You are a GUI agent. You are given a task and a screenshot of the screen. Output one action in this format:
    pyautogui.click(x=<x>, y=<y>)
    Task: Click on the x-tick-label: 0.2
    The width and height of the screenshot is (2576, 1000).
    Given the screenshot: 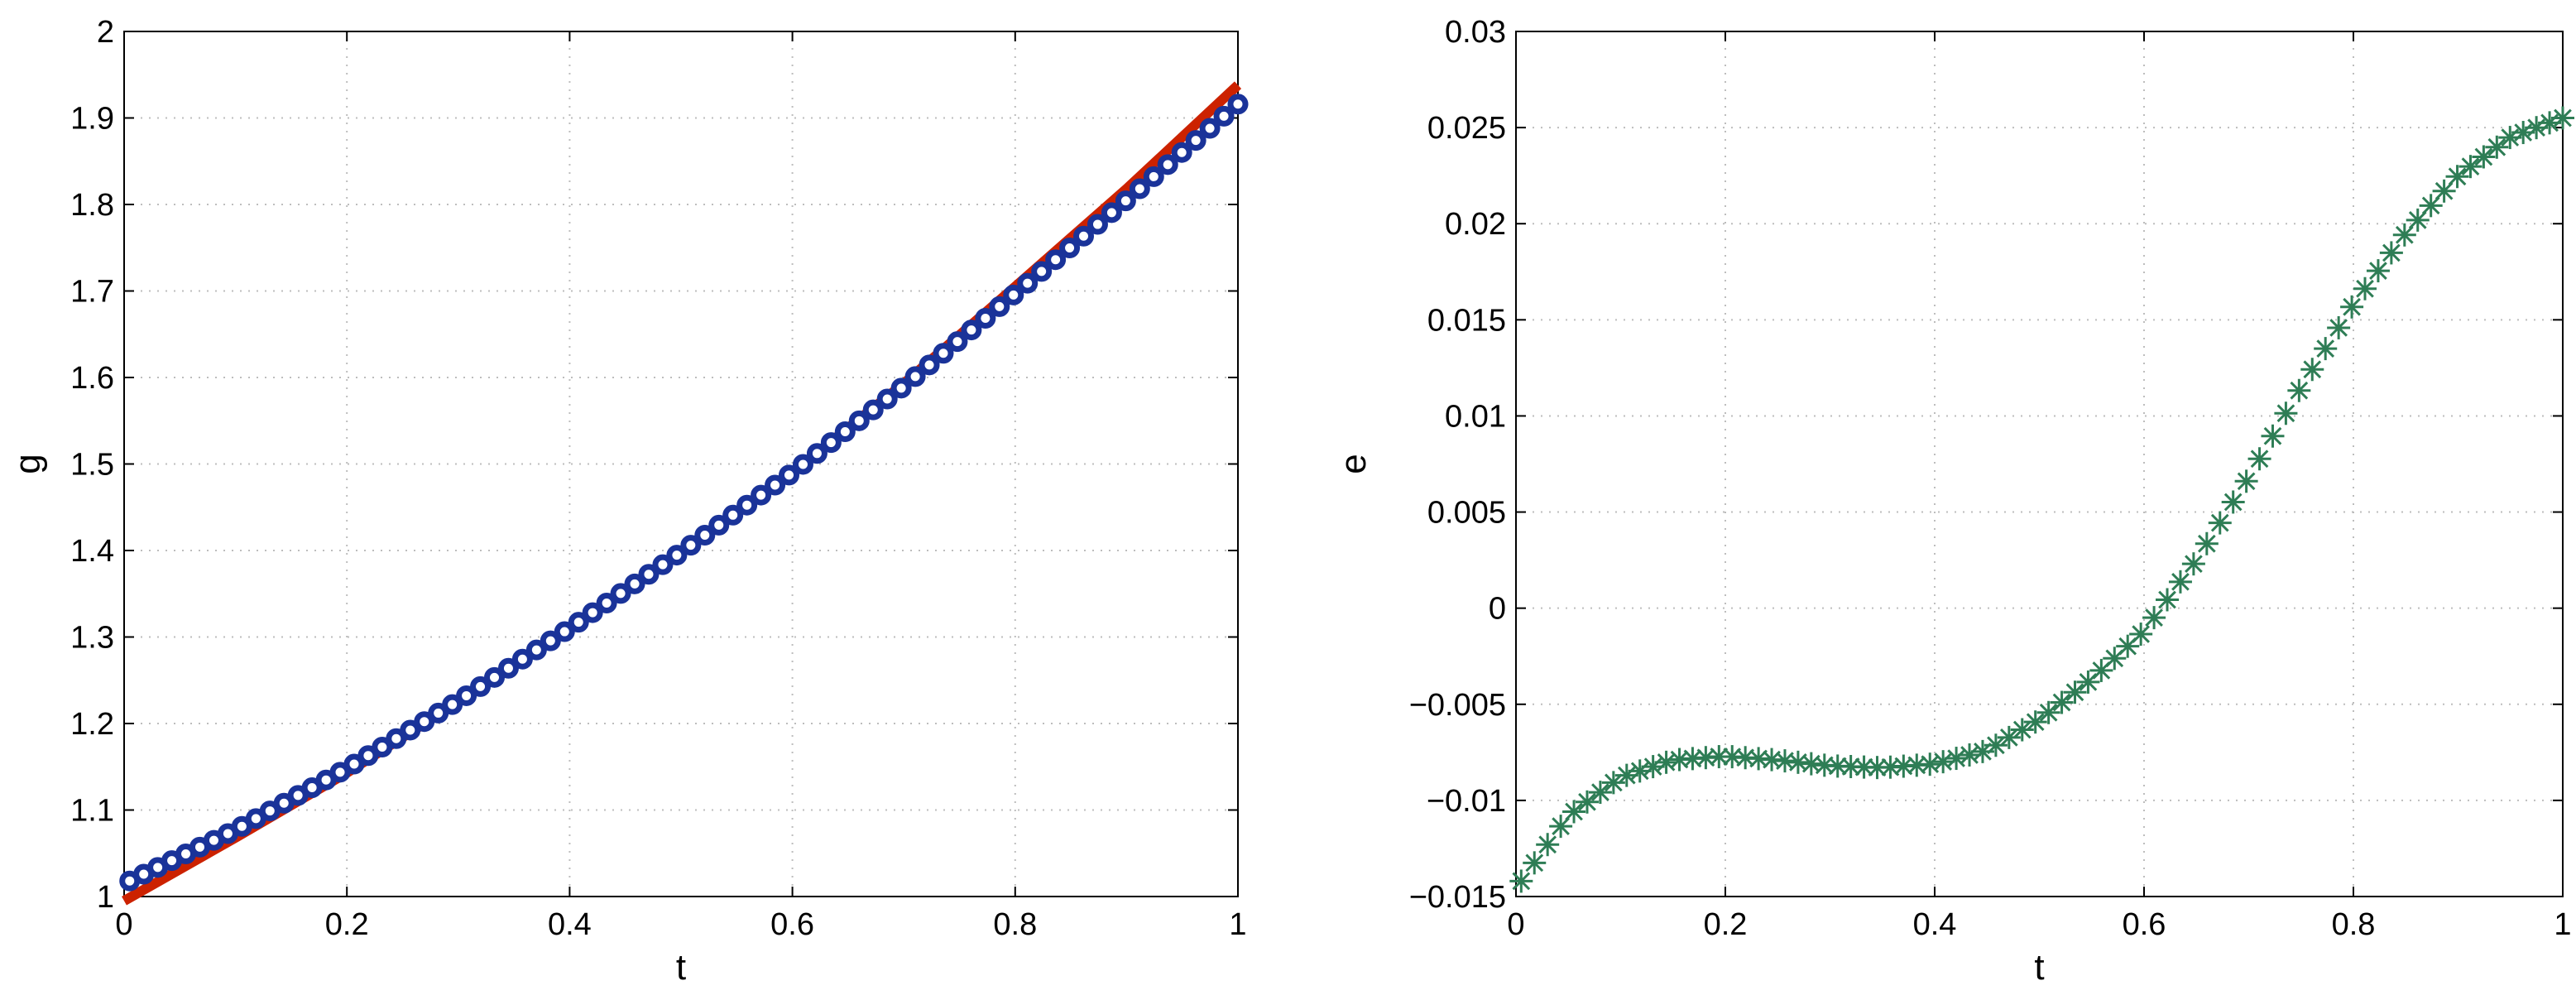 What is the action you would take?
    pyautogui.click(x=347, y=924)
    